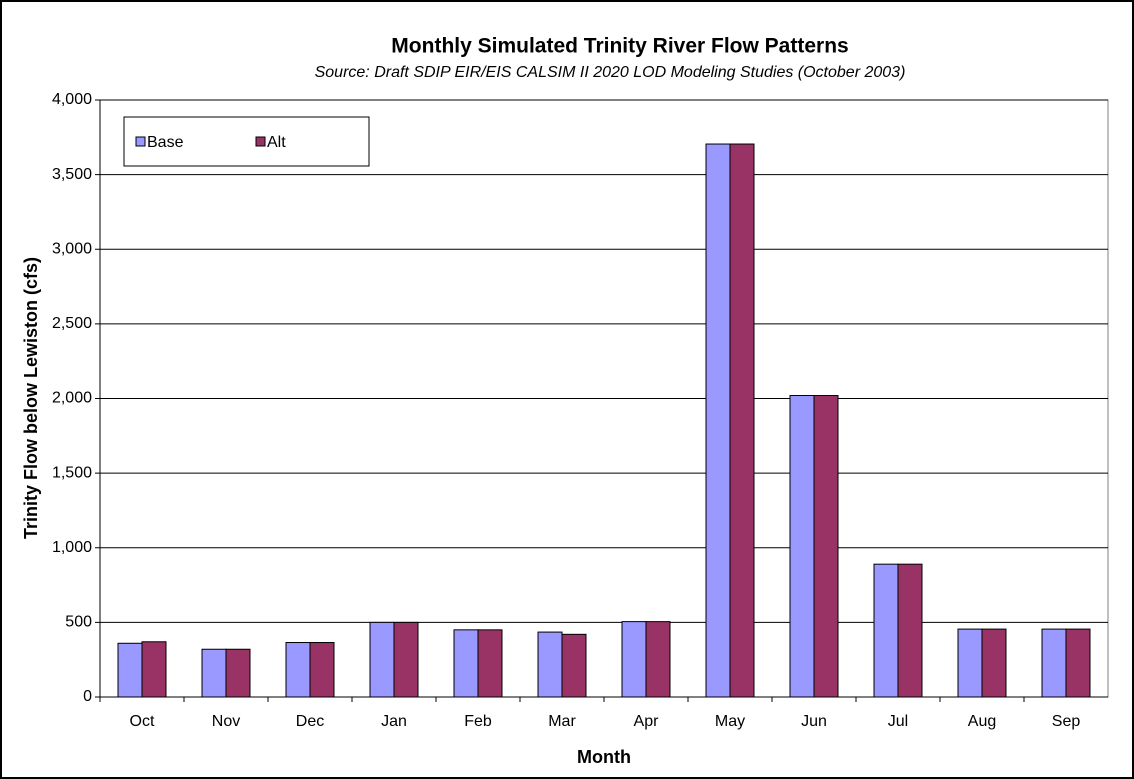 The width and height of the screenshot is (1134, 779). Describe the element at coordinates (72, 174) in the screenshot. I see `y-tick-label: 3,500` at that location.